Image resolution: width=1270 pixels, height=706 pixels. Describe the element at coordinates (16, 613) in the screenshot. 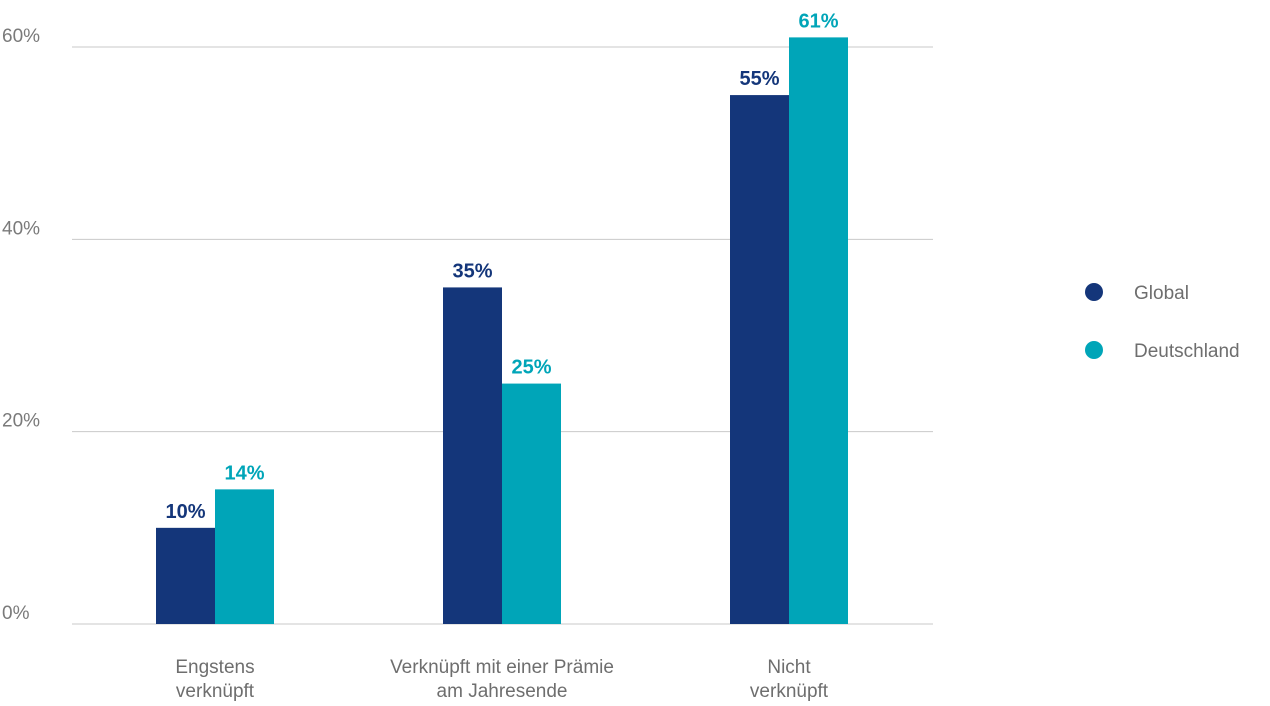

I see `y-tick-label: 0%` at that location.